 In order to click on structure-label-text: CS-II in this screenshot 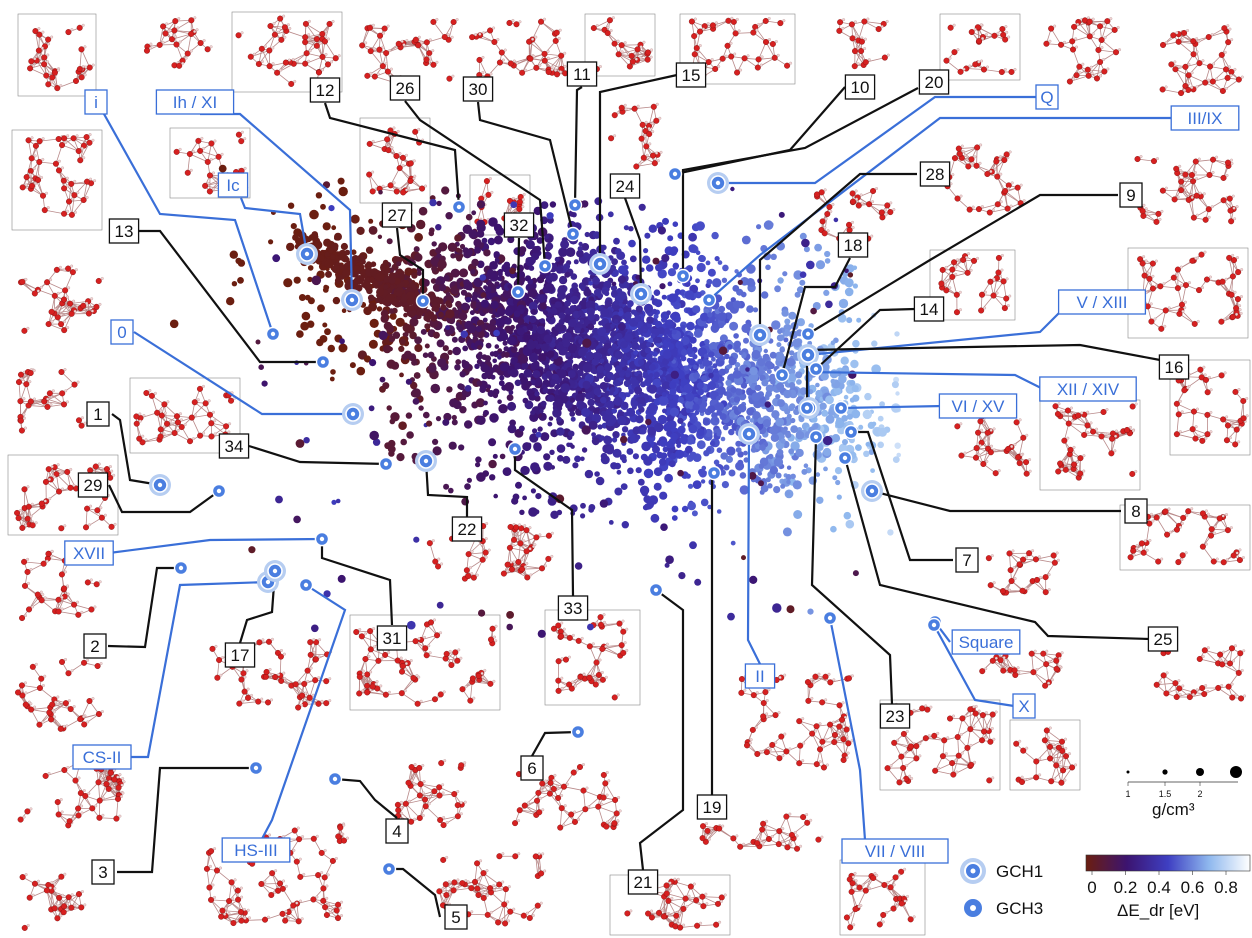, I will do `click(102, 757)`.